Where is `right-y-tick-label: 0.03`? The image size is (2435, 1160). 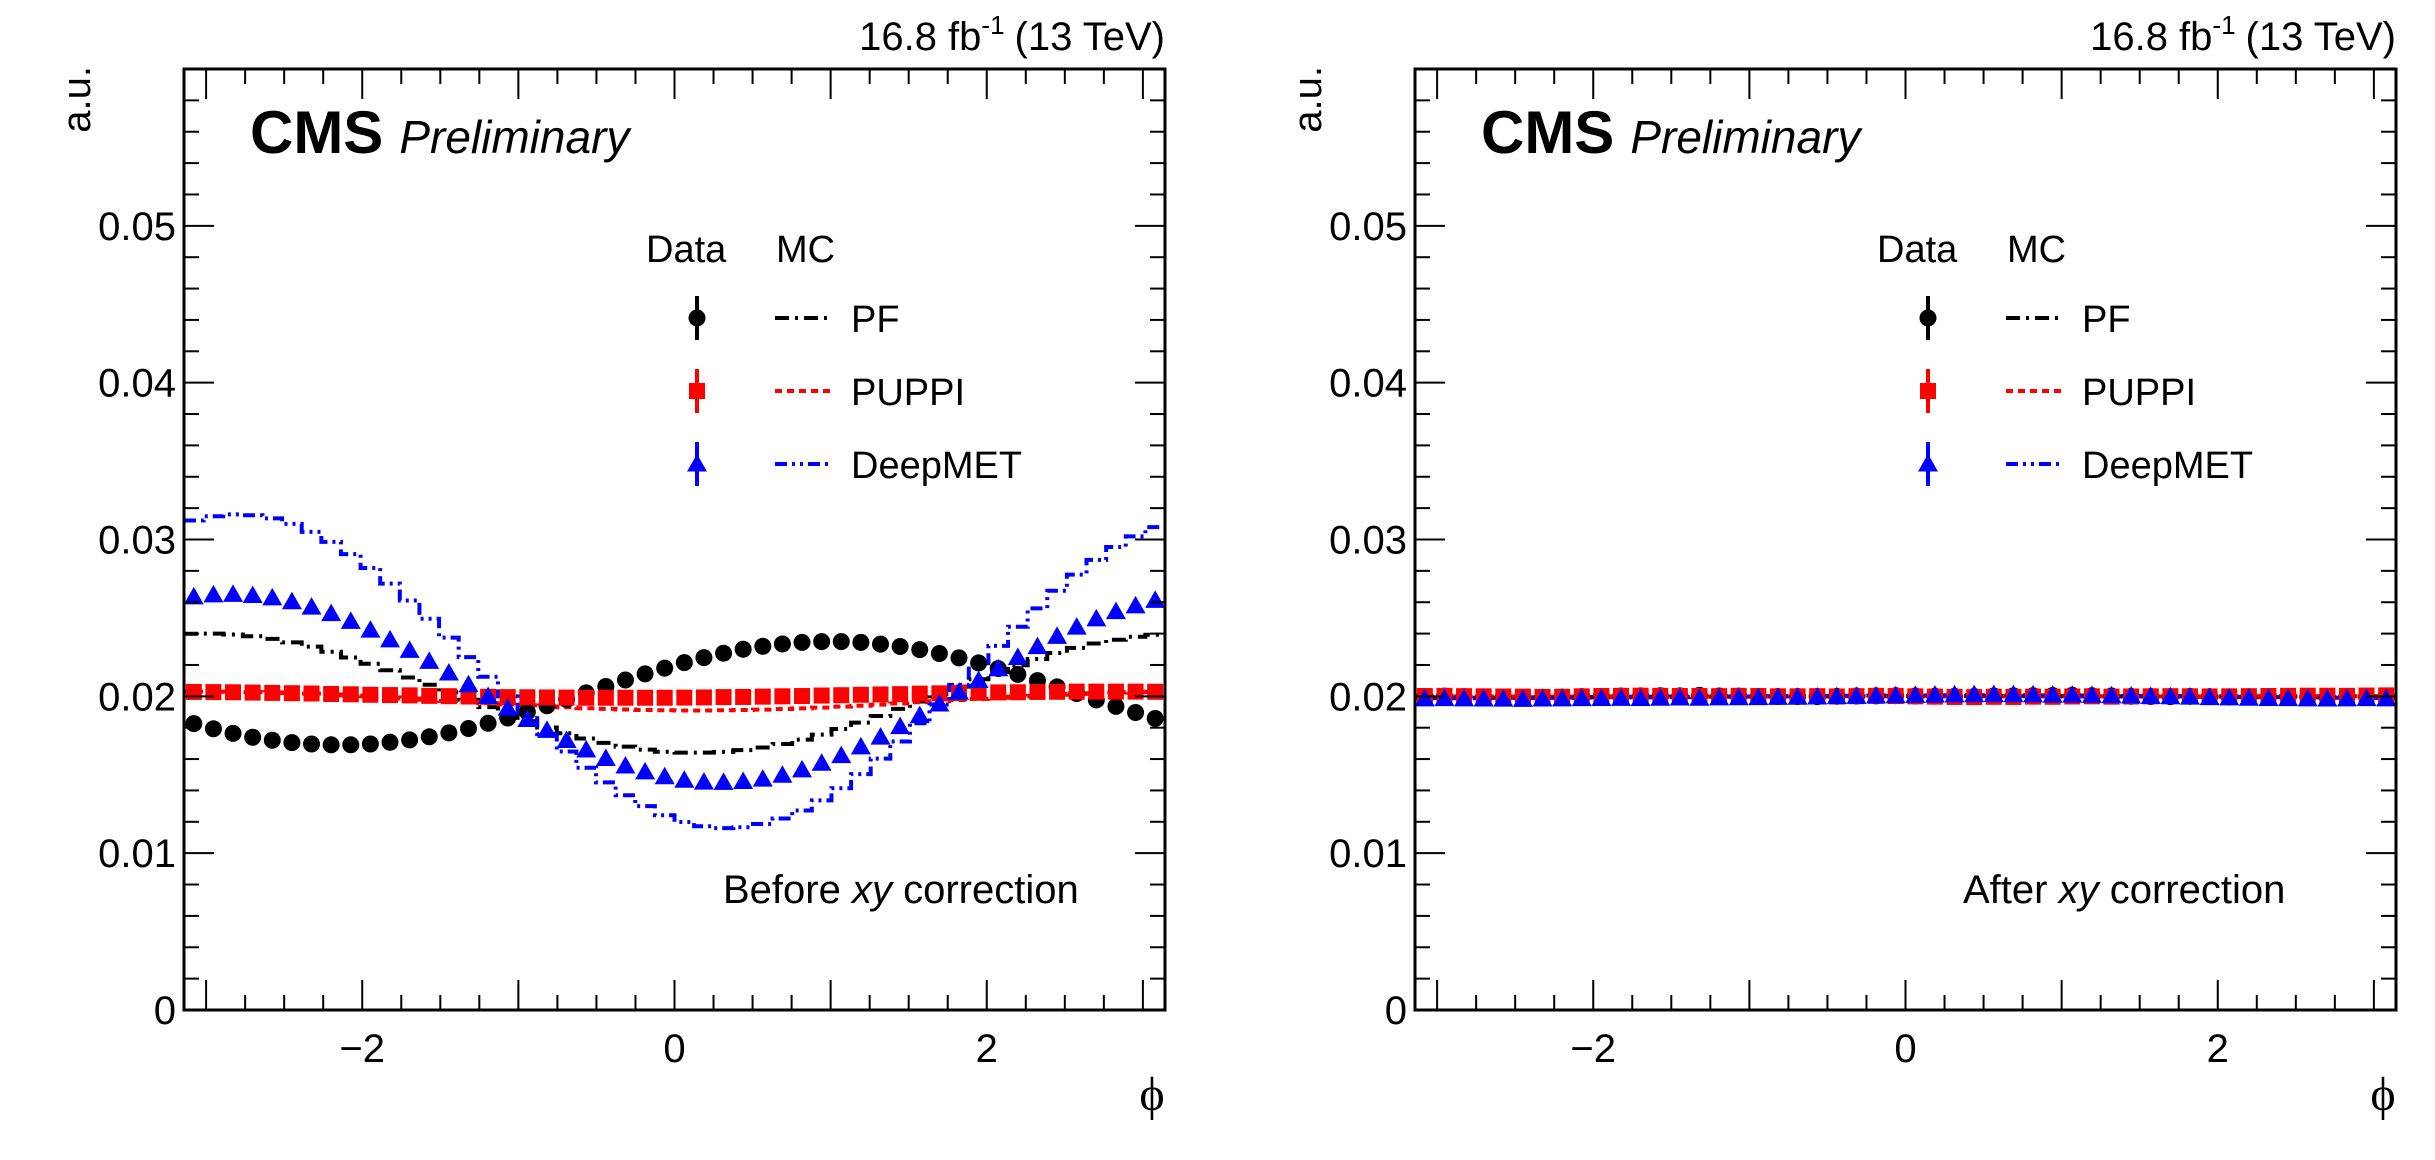 right-y-tick-label: 0.03 is located at coordinates (1368, 541).